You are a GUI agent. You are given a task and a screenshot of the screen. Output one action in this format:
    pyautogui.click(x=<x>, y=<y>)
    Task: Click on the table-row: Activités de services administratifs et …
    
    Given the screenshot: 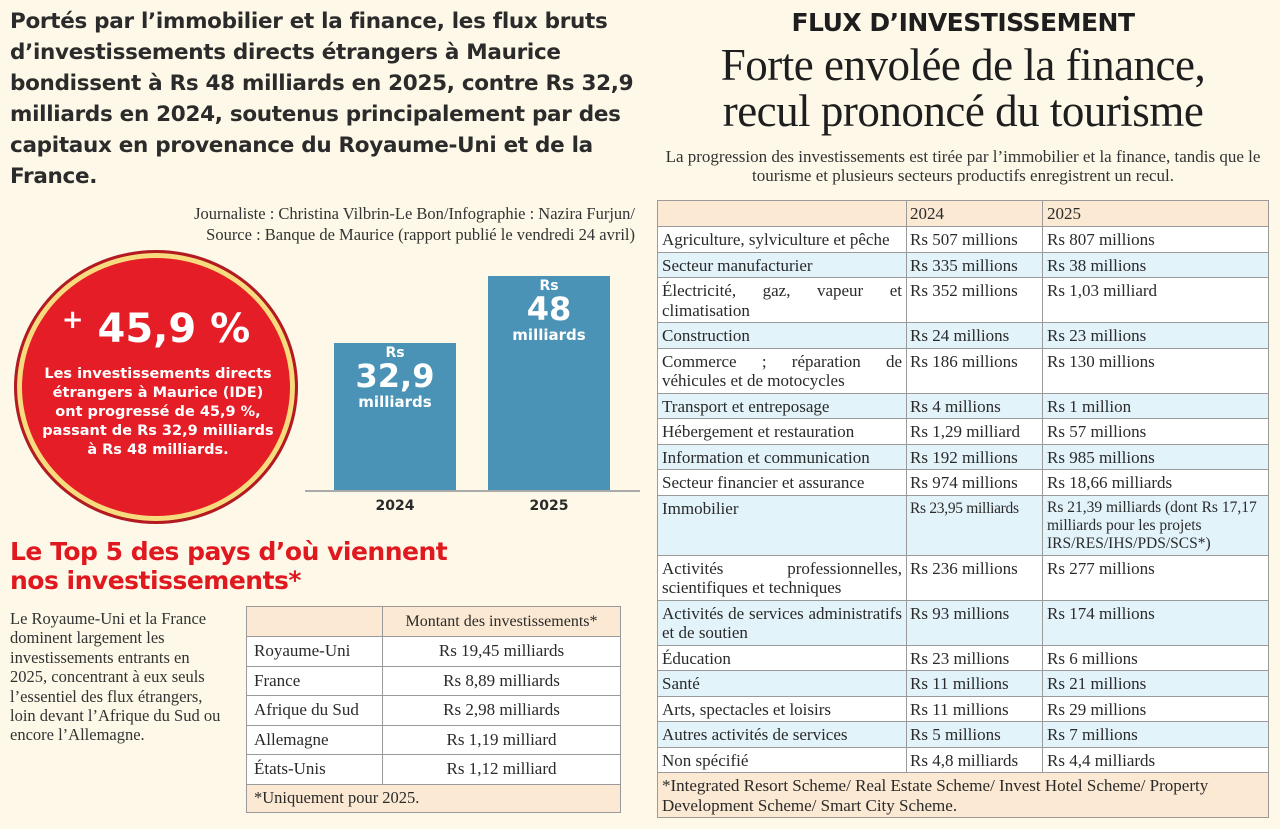 What is the action you would take?
    pyautogui.click(x=963, y=622)
    